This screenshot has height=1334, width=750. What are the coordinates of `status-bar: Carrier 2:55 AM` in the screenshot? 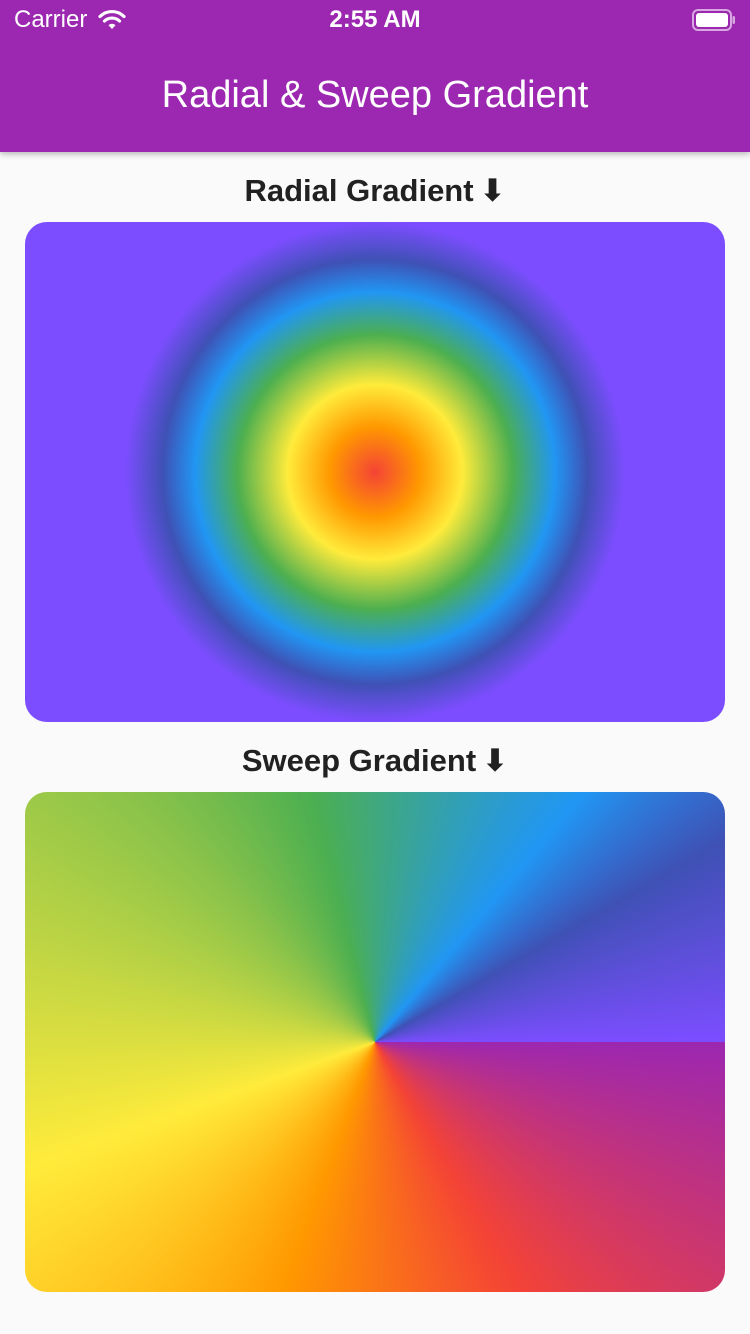 It's located at (375, 20).